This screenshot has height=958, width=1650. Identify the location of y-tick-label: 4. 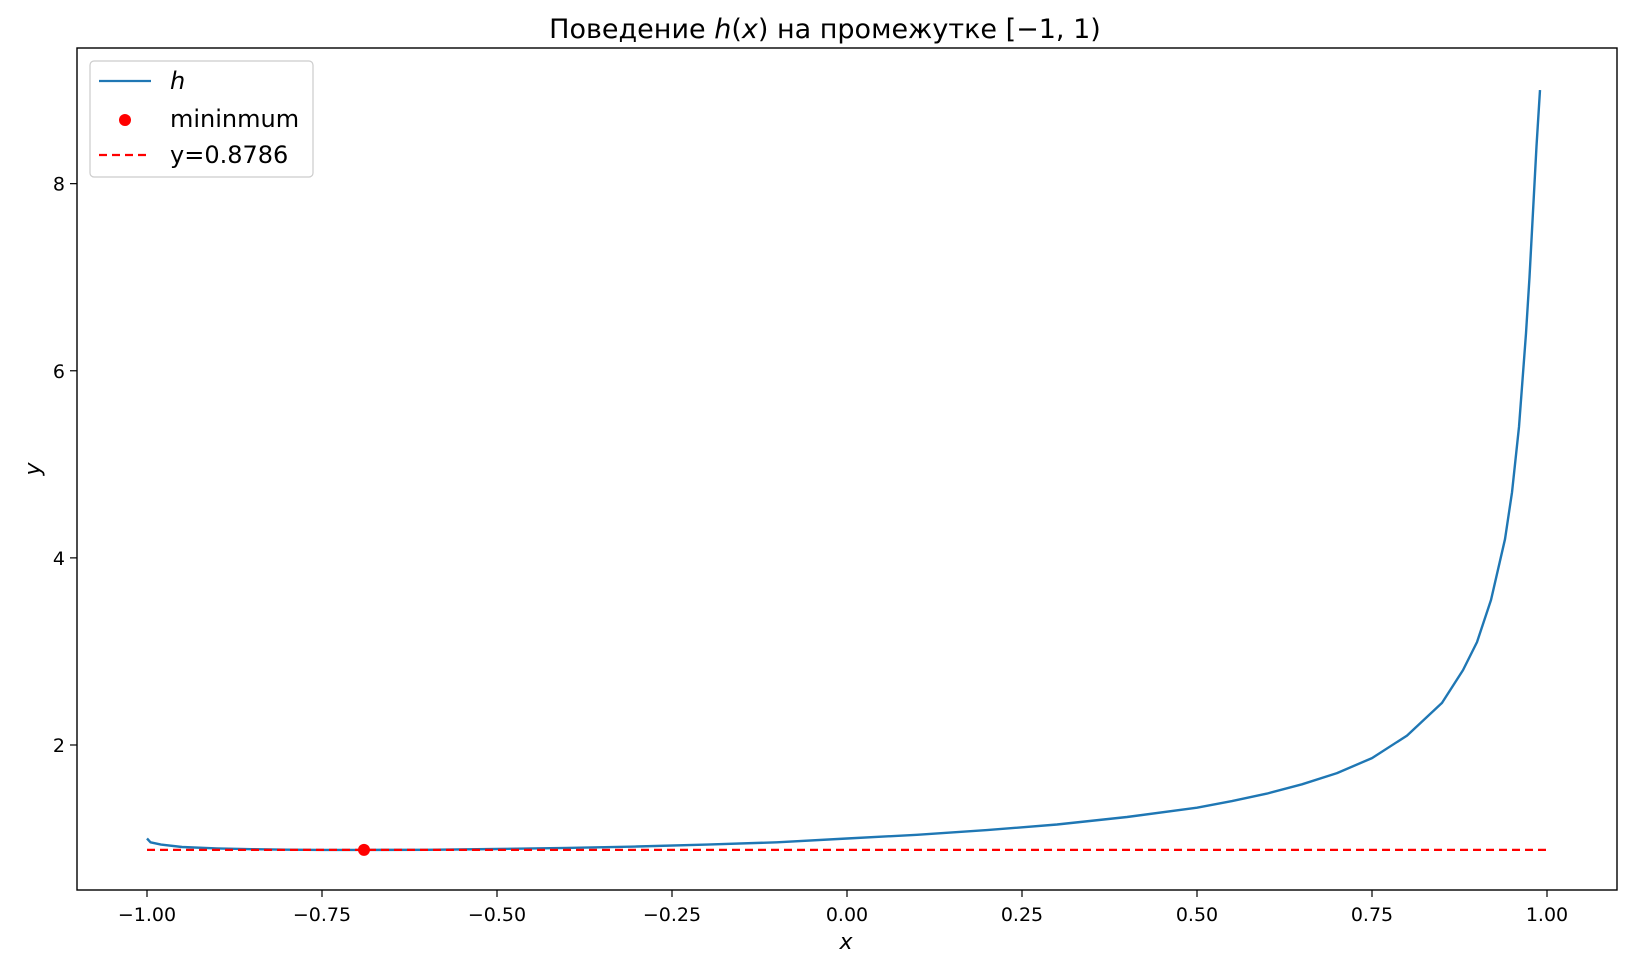
(59, 559).